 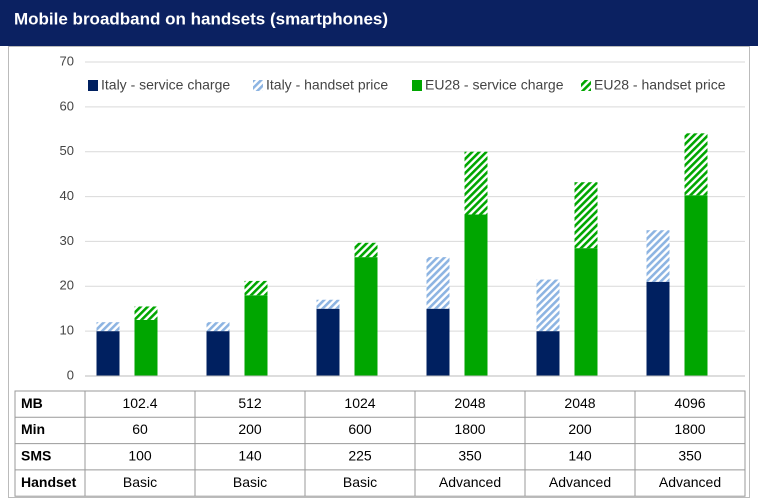 I want to click on y-tick-label: 40, so click(x=67, y=195).